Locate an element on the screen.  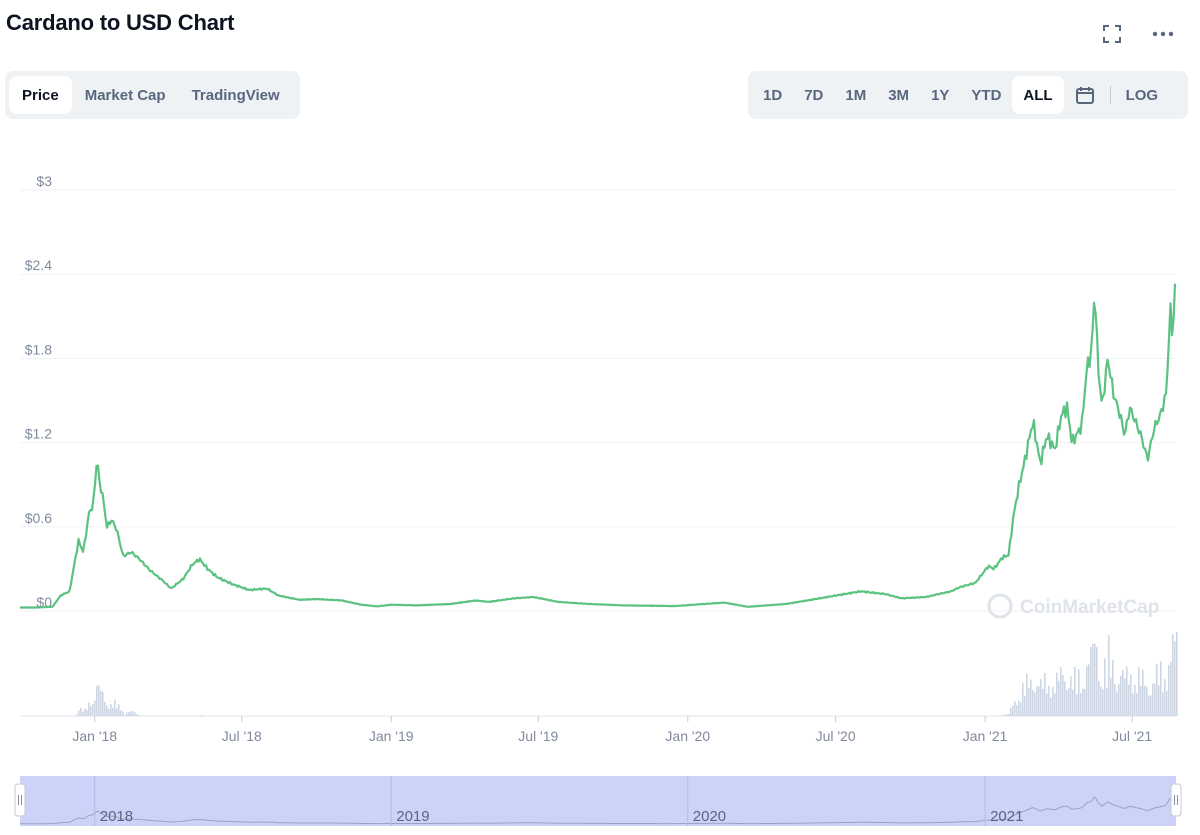
navigator-year-label: 2018 is located at coordinates (116, 816).